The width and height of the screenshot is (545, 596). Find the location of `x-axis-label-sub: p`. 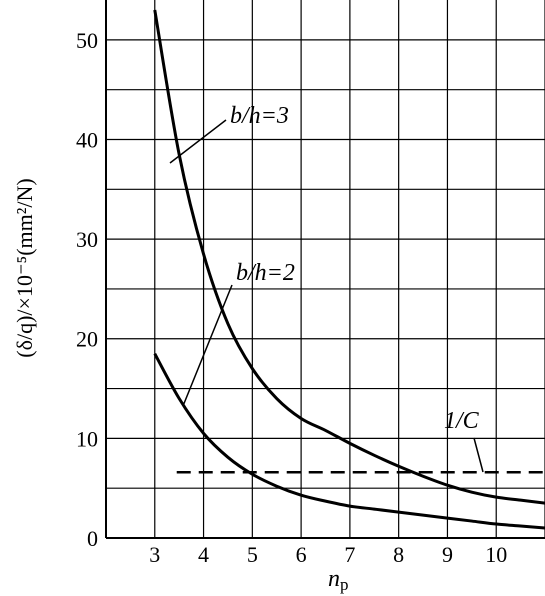

x-axis-label-sub: p is located at coordinates (344, 584).